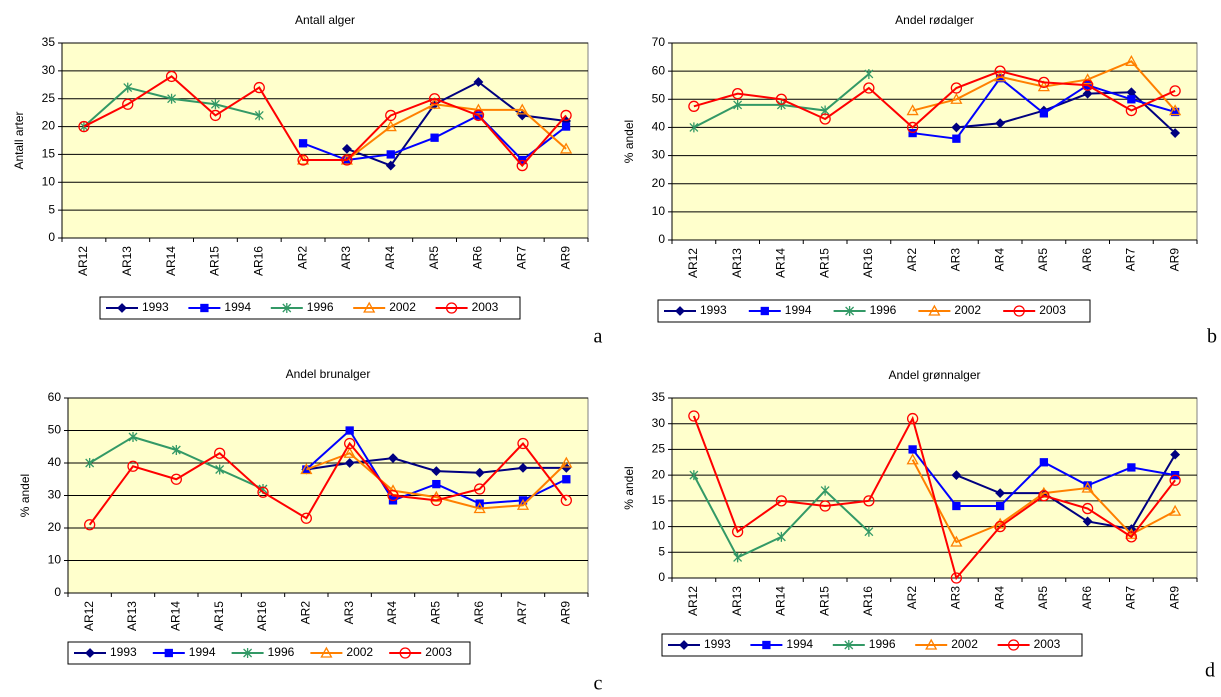 Image resolution: width=1221 pixels, height=697 pixels. Describe the element at coordinates (659, 183) in the screenshot. I see `y-tick-label: 20` at that location.